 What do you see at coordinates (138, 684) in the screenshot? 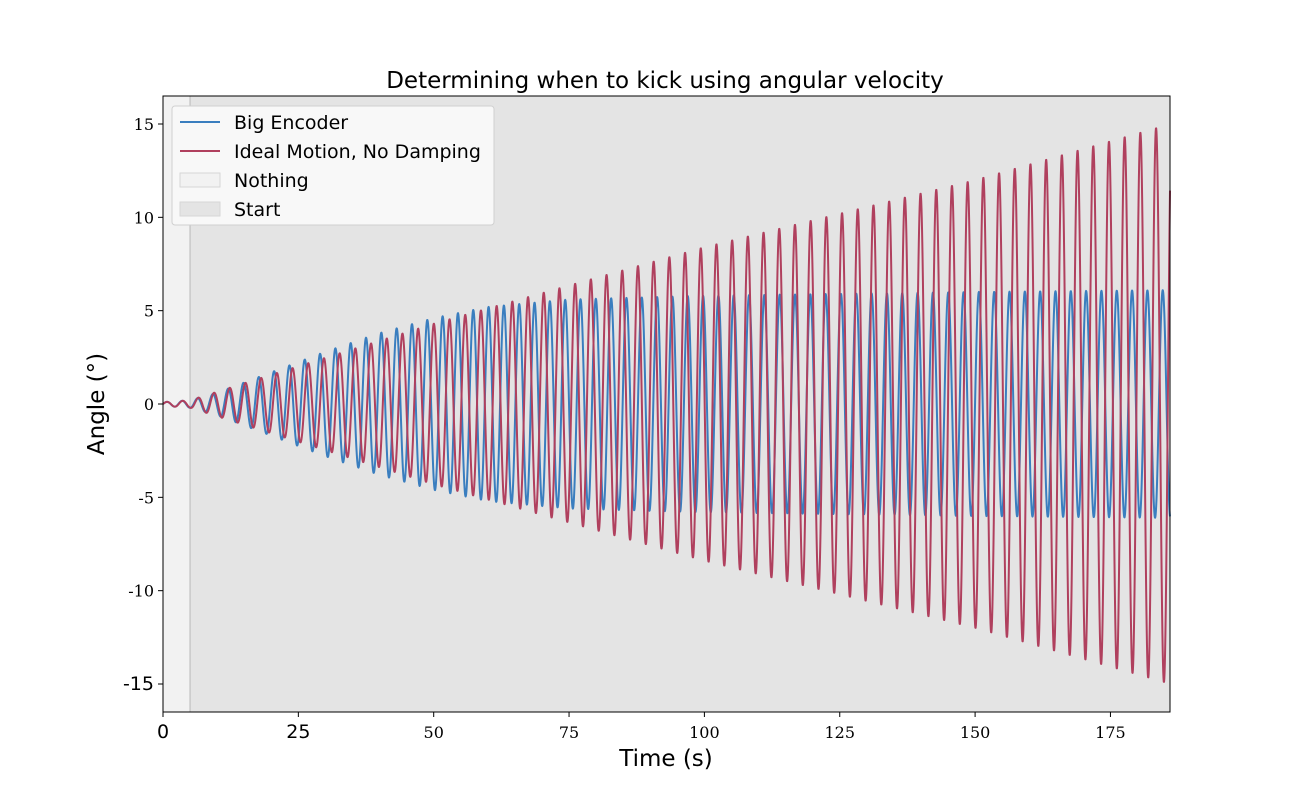
I see `y-tick-label: -15` at bounding box center [138, 684].